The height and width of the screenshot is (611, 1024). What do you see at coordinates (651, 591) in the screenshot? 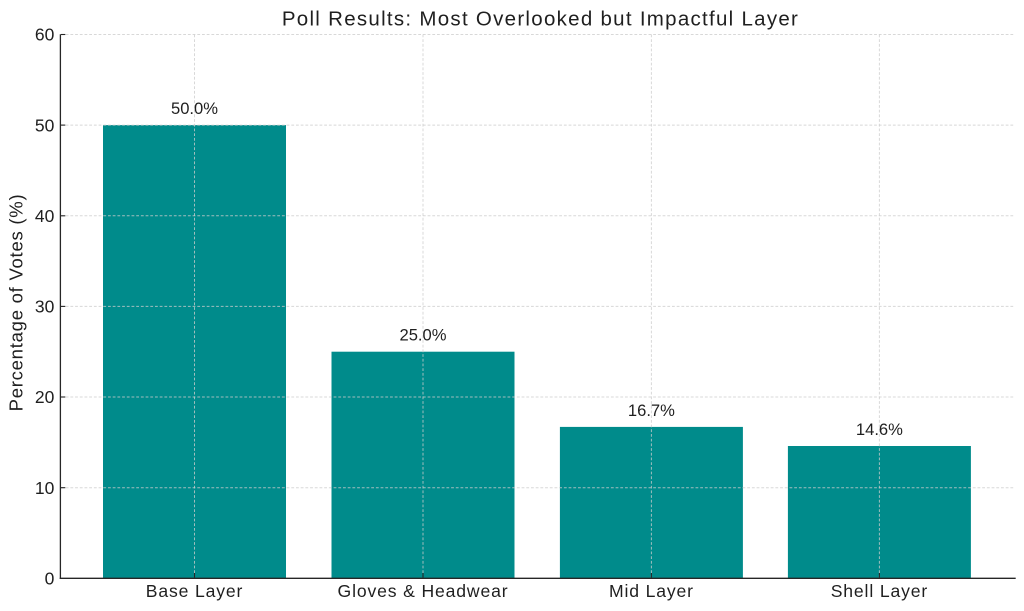
I see `svg-text: Mid Layer` at bounding box center [651, 591].